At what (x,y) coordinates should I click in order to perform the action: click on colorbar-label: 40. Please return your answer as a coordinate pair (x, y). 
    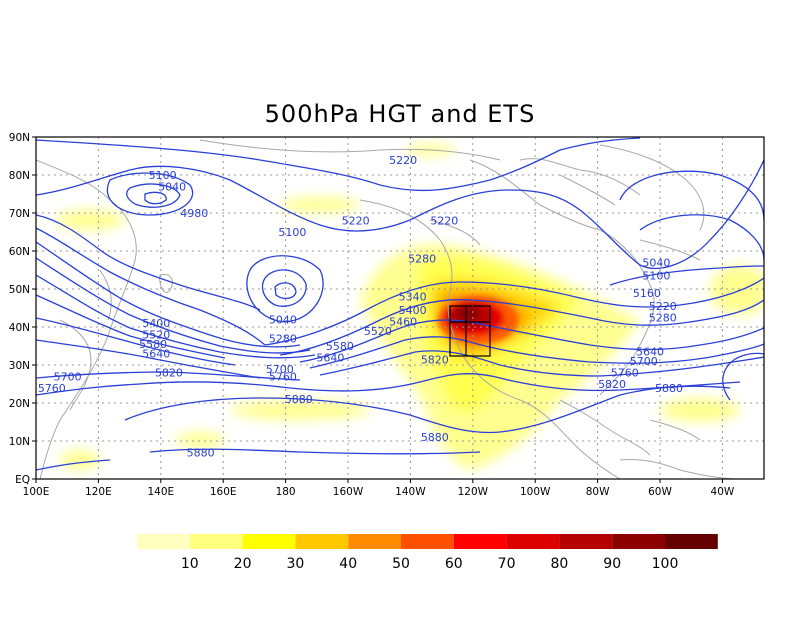
    Looking at the image, I should click on (348, 564).